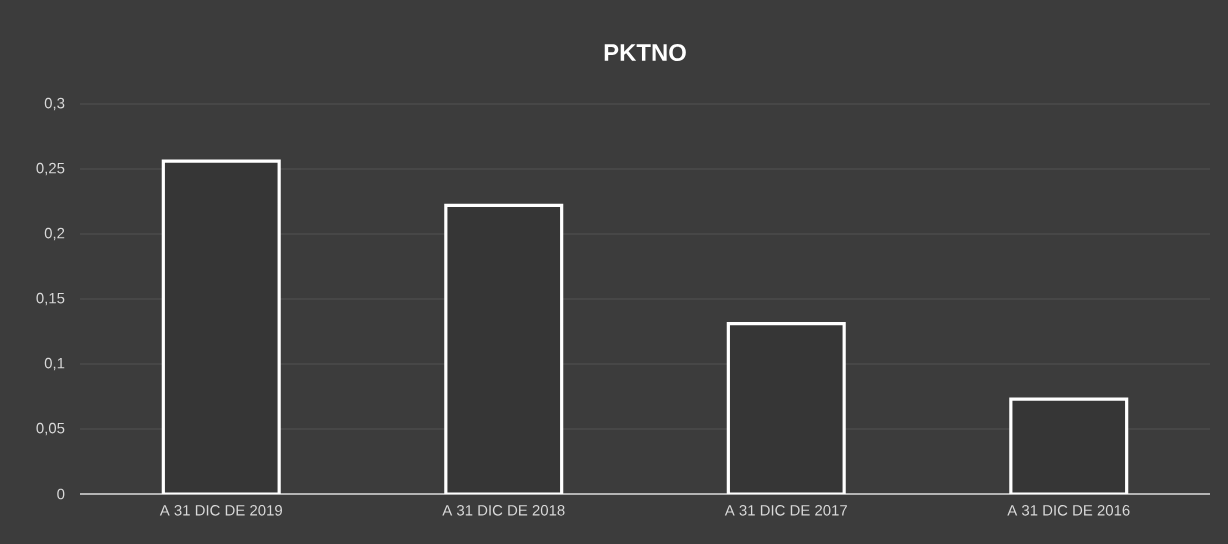 Image resolution: width=1228 pixels, height=544 pixels. Describe the element at coordinates (220, 510) in the screenshot. I see `x-tick-label: A 31 DIC DE 2019` at that location.